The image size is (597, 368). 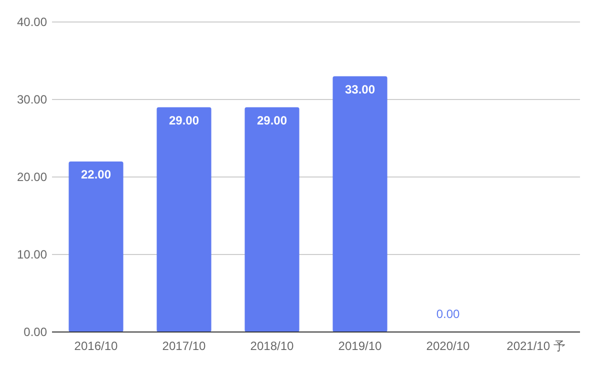 What do you see at coordinates (448, 346) in the screenshot?
I see `x-tick-label: 2020/10` at bounding box center [448, 346].